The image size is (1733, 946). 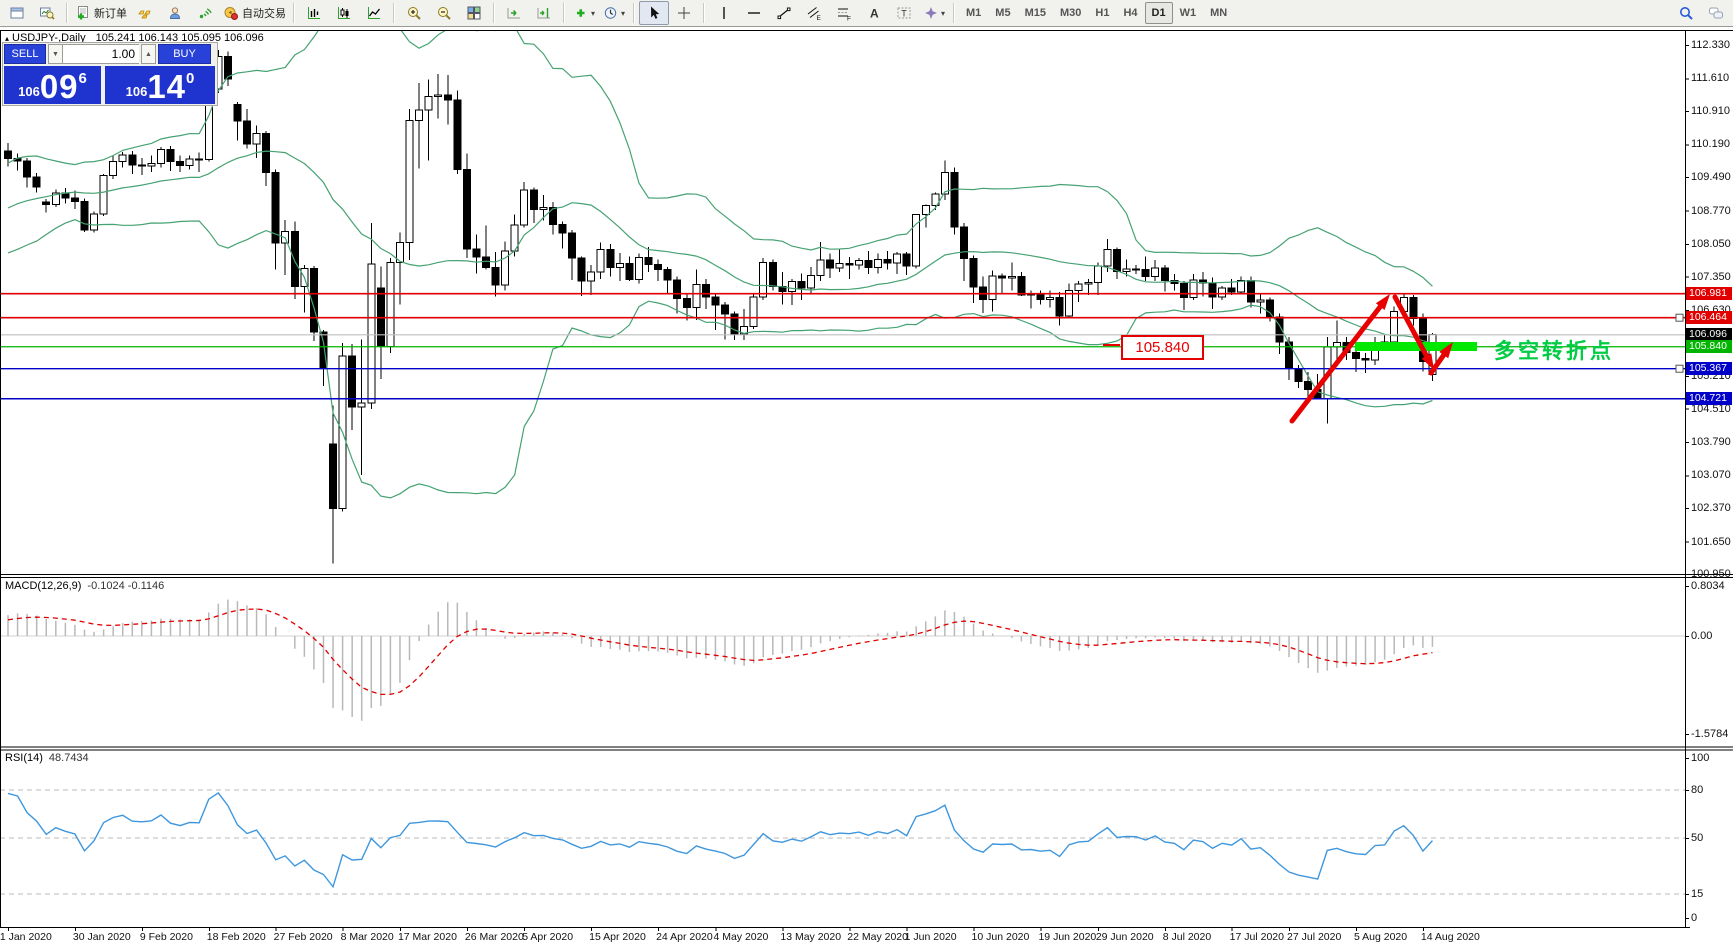 What do you see at coordinates (874, 13) in the screenshot?
I see `text-button: A` at bounding box center [874, 13].